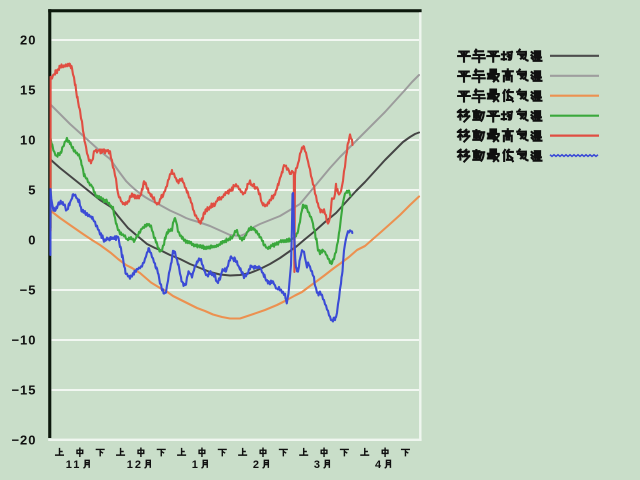 The image size is (640, 480). Describe the element at coordinates (135, 465) in the screenshot. I see `svg-text: 12` at that location.